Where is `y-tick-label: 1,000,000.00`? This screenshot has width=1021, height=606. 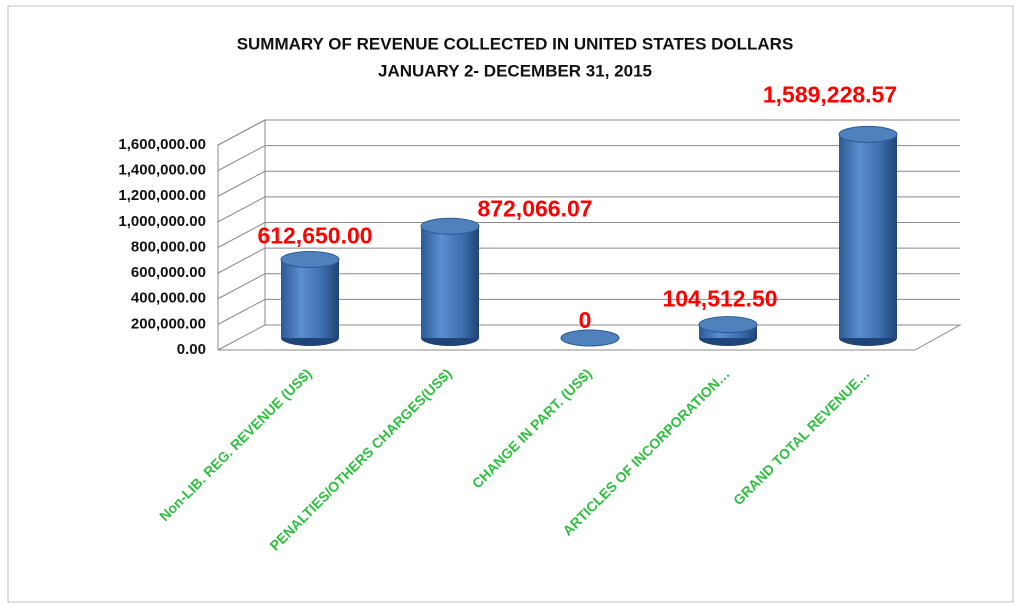 y-tick-label: 1,000,000.00 is located at coordinates (162, 221).